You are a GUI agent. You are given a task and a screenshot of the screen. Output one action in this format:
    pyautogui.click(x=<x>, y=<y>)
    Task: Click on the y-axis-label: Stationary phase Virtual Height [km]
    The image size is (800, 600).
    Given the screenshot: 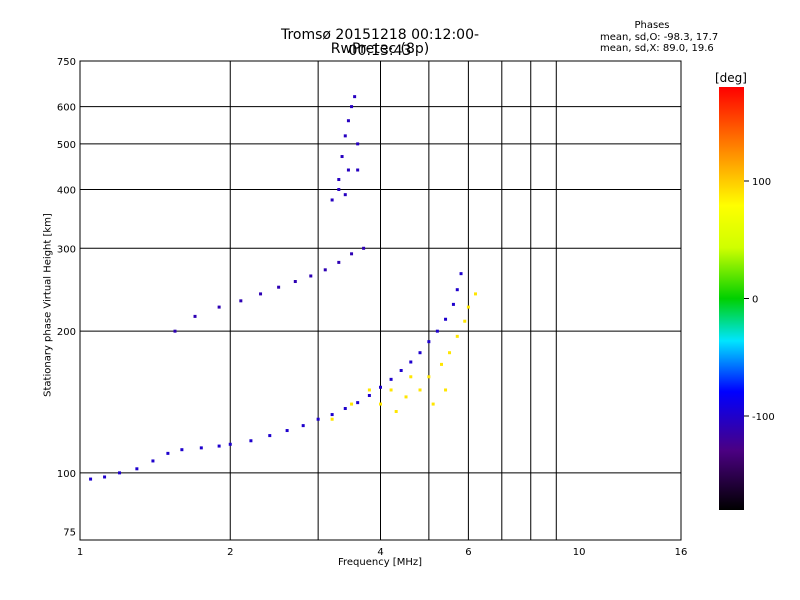 What is the action you would take?
    pyautogui.click(x=48, y=305)
    